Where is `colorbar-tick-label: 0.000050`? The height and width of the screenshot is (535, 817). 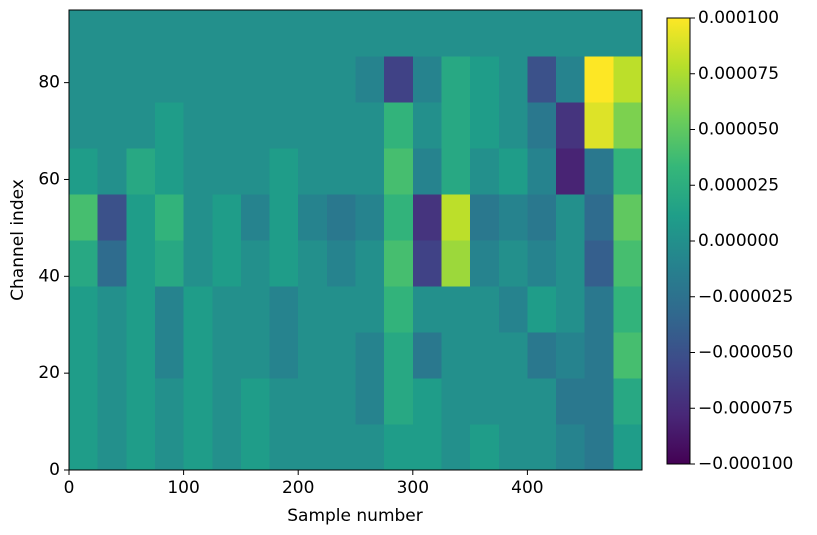 colorbar-tick-label: 0.000050 is located at coordinates (738, 130).